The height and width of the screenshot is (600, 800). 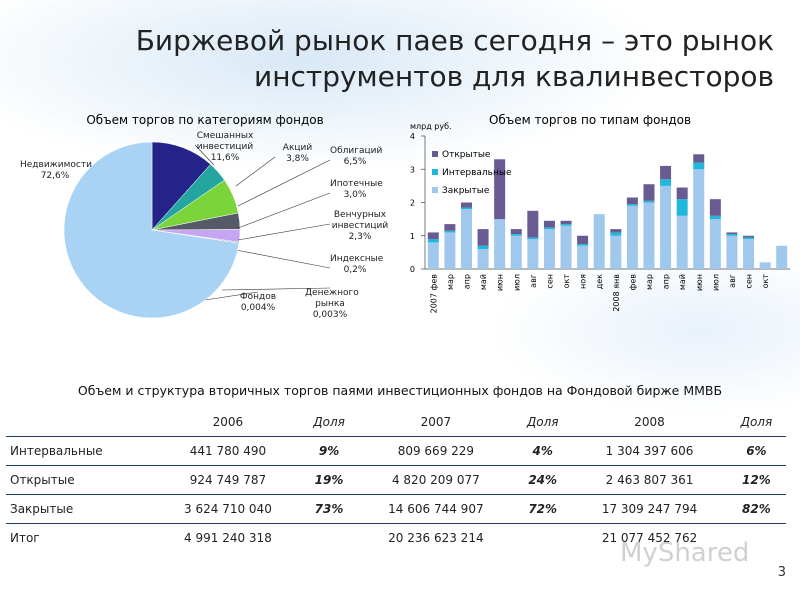 What do you see at coordinates (329, 451) in the screenshot?
I see `table-cell: 9%` at bounding box center [329, 451].